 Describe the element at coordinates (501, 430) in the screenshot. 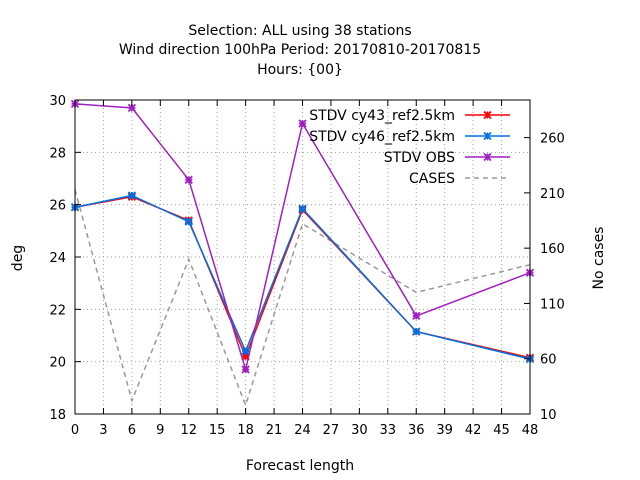

I see `x-tick-label: 45` at that location.